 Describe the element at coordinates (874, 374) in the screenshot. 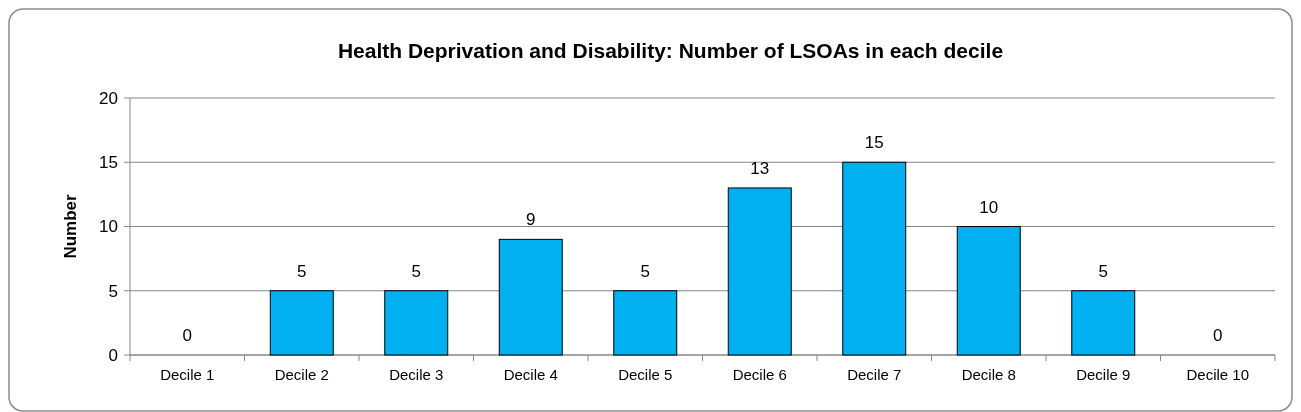

I see `x-tick-label: Decile 7` at that location.